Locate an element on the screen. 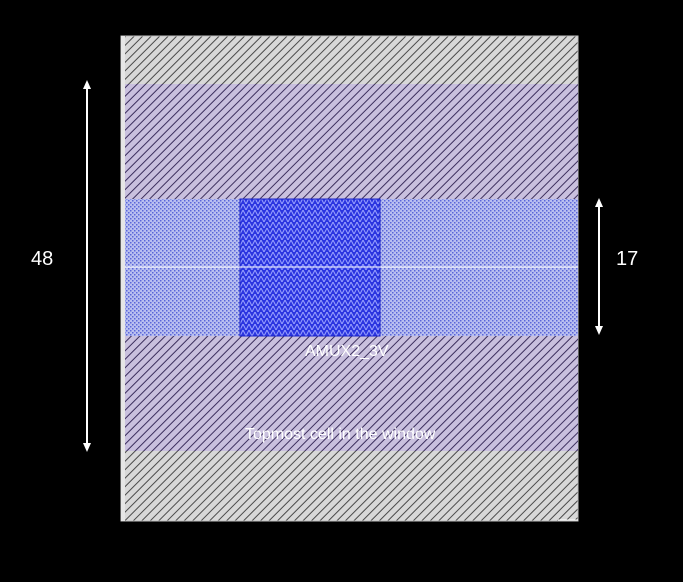 The height and width of the screenshot is (582, 683). upper-well-band is located at coordinates (351, 141).